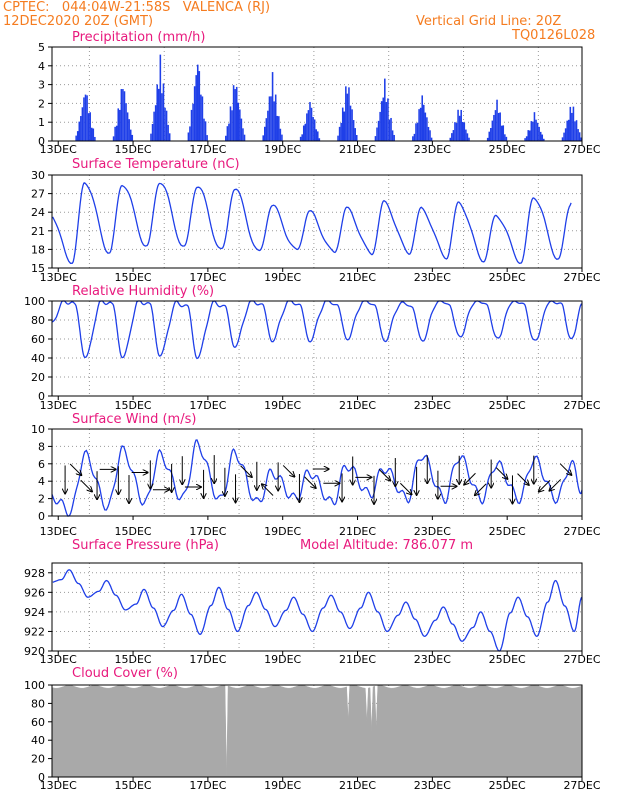  What do you see at coordinates (38, 268) in the screenshot?
I see `y-tick-label: 15` at bounding box center [38, 268].